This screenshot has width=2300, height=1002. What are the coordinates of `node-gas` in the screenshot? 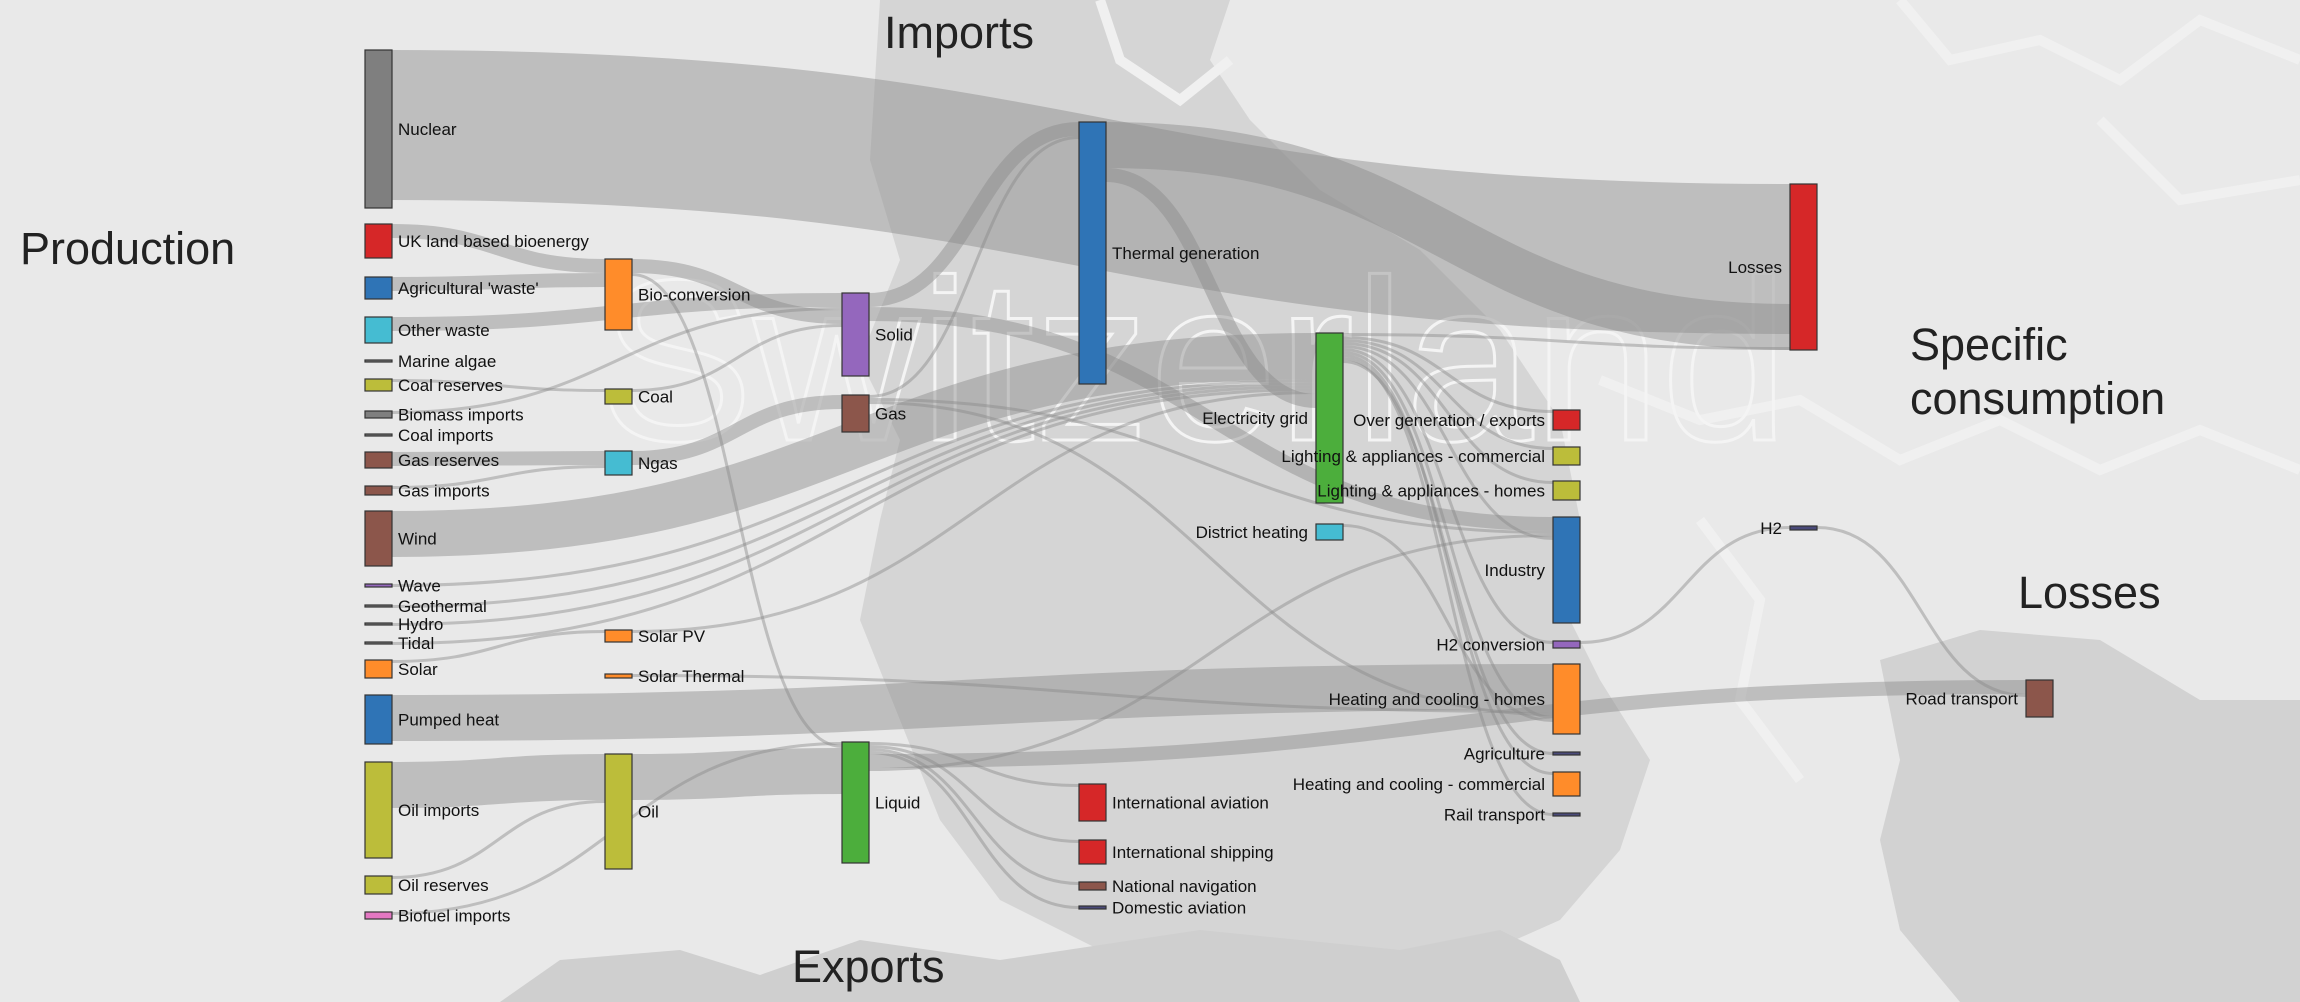 It's located at (855, 413).